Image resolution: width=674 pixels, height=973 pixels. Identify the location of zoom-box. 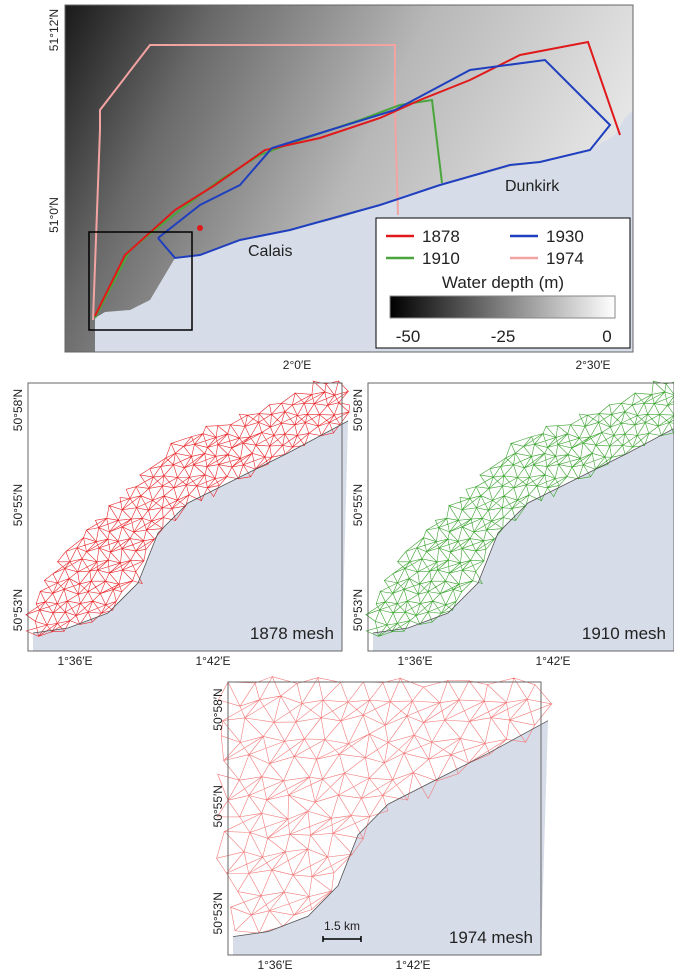
(140, 281).